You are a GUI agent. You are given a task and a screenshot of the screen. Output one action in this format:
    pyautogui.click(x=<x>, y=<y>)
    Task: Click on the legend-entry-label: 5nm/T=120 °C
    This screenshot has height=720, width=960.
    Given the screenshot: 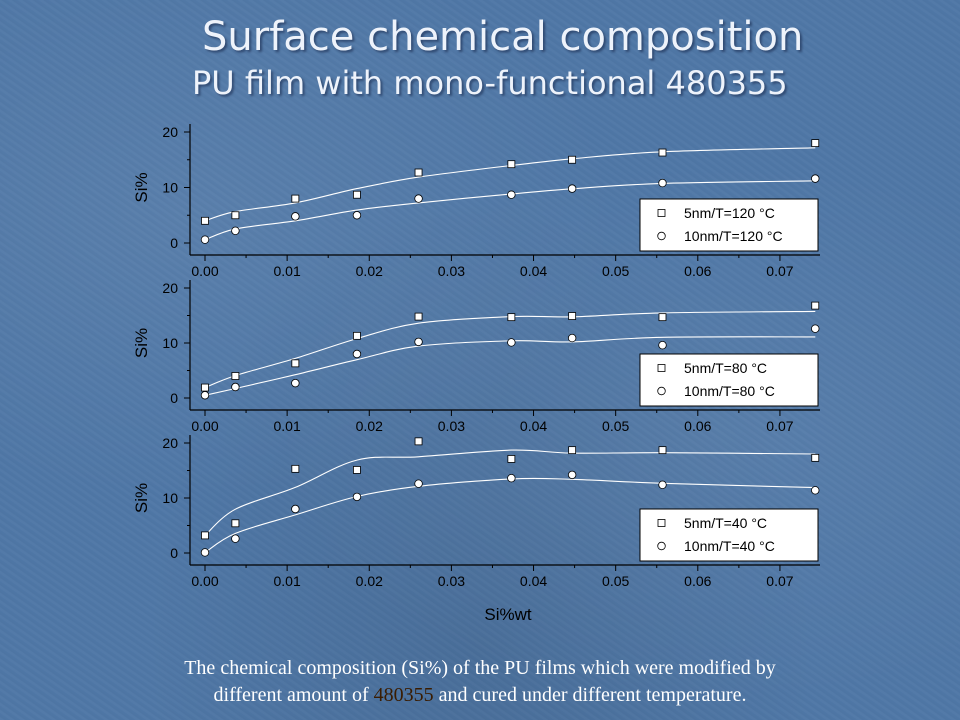 What is the action you would take?
    pyautogui.click(x=729, y=213)
    